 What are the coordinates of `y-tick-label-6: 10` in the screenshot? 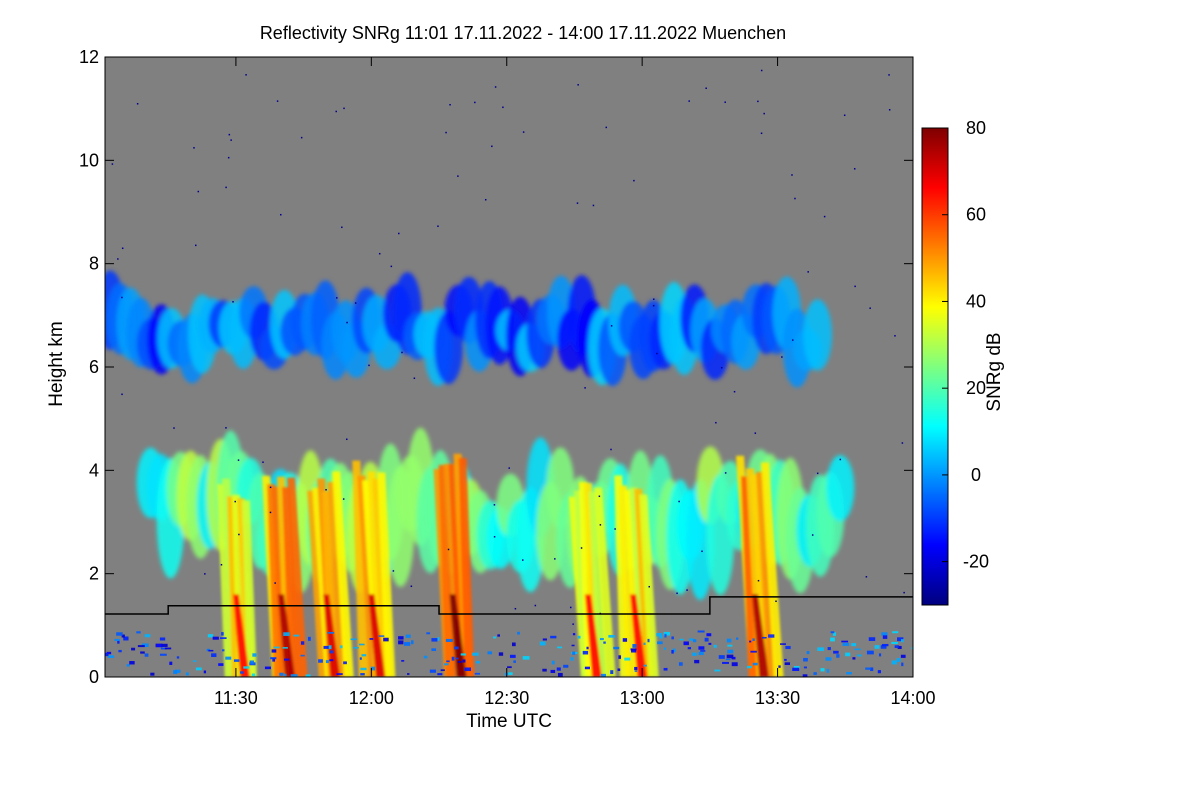 It's located at (89, 160).